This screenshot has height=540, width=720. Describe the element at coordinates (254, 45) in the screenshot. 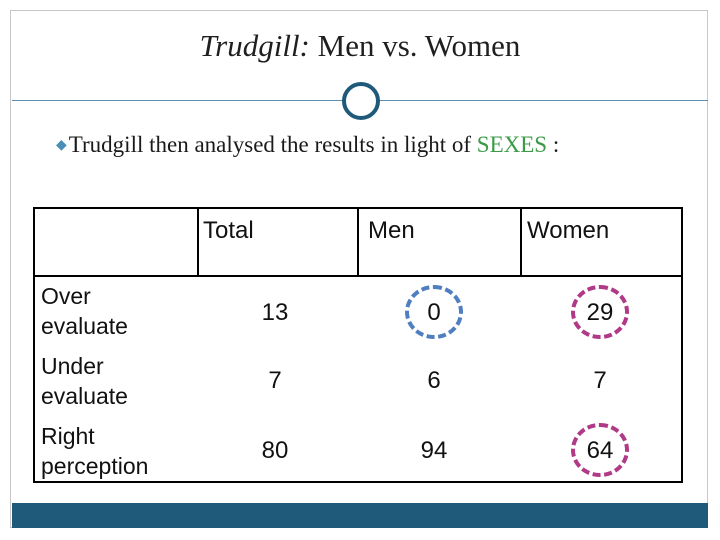

I see `title-emphasis: Trudgill:` at that location.